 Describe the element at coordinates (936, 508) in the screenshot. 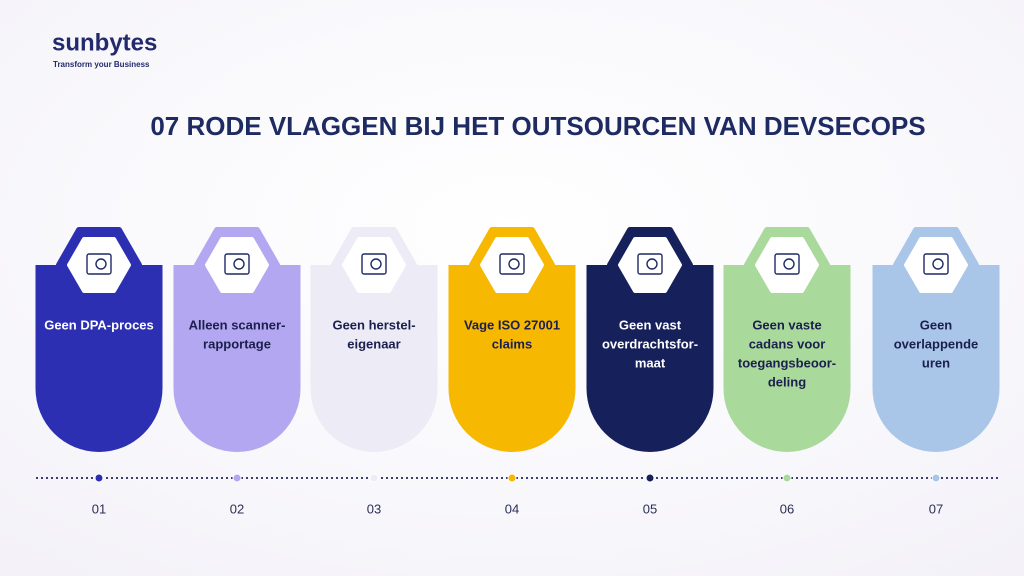

I see `item-number: 07` at that location.